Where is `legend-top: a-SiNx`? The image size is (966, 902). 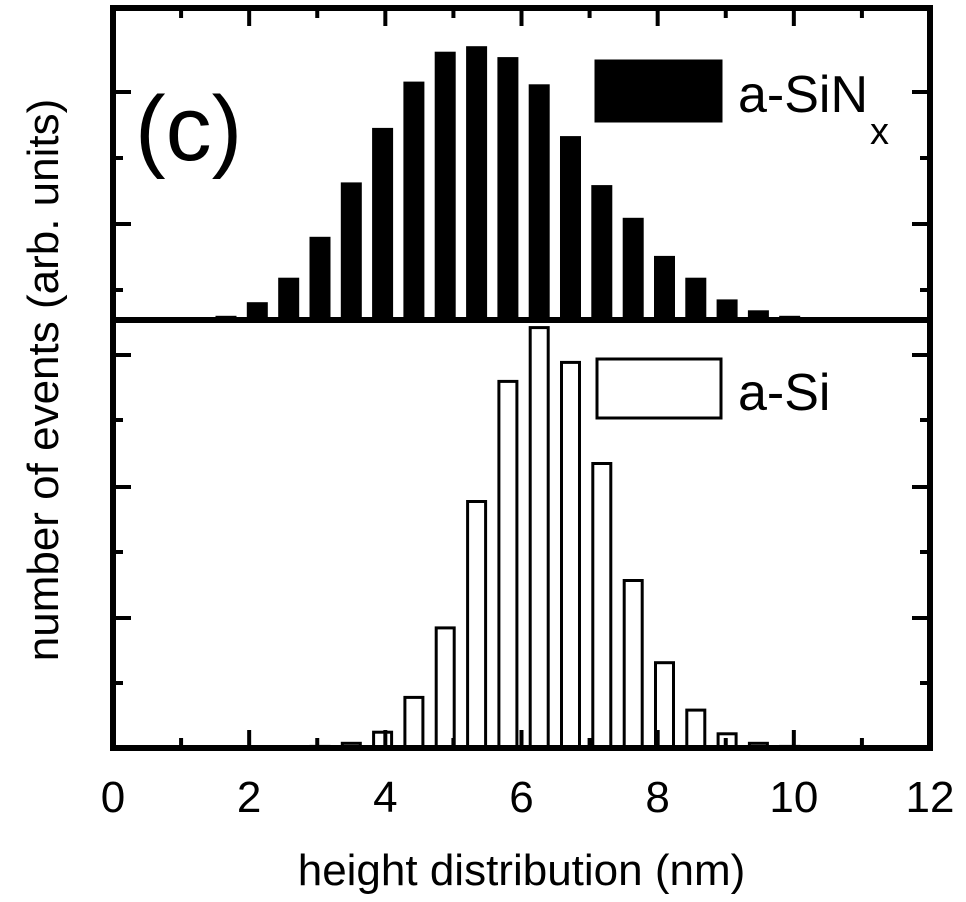
legend-top: a-SiNx is located at coordinates (741, 106).